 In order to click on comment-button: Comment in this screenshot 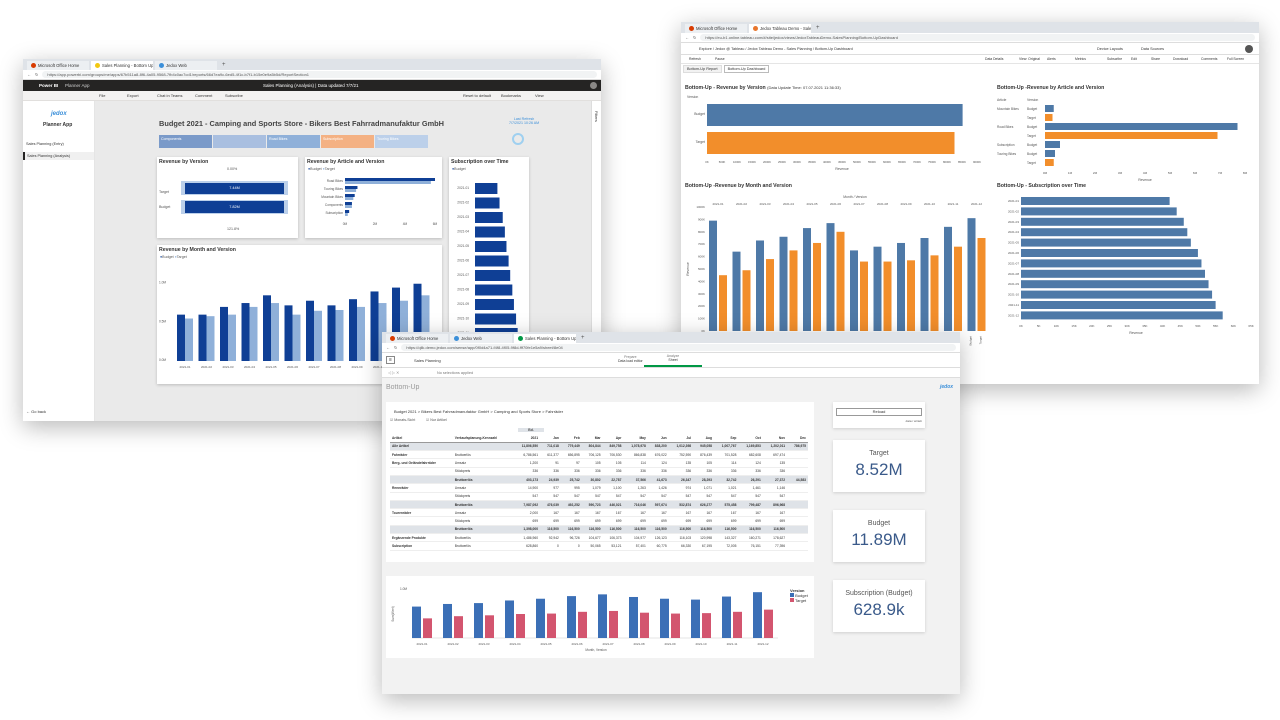, I will do `click(204, 95)`.